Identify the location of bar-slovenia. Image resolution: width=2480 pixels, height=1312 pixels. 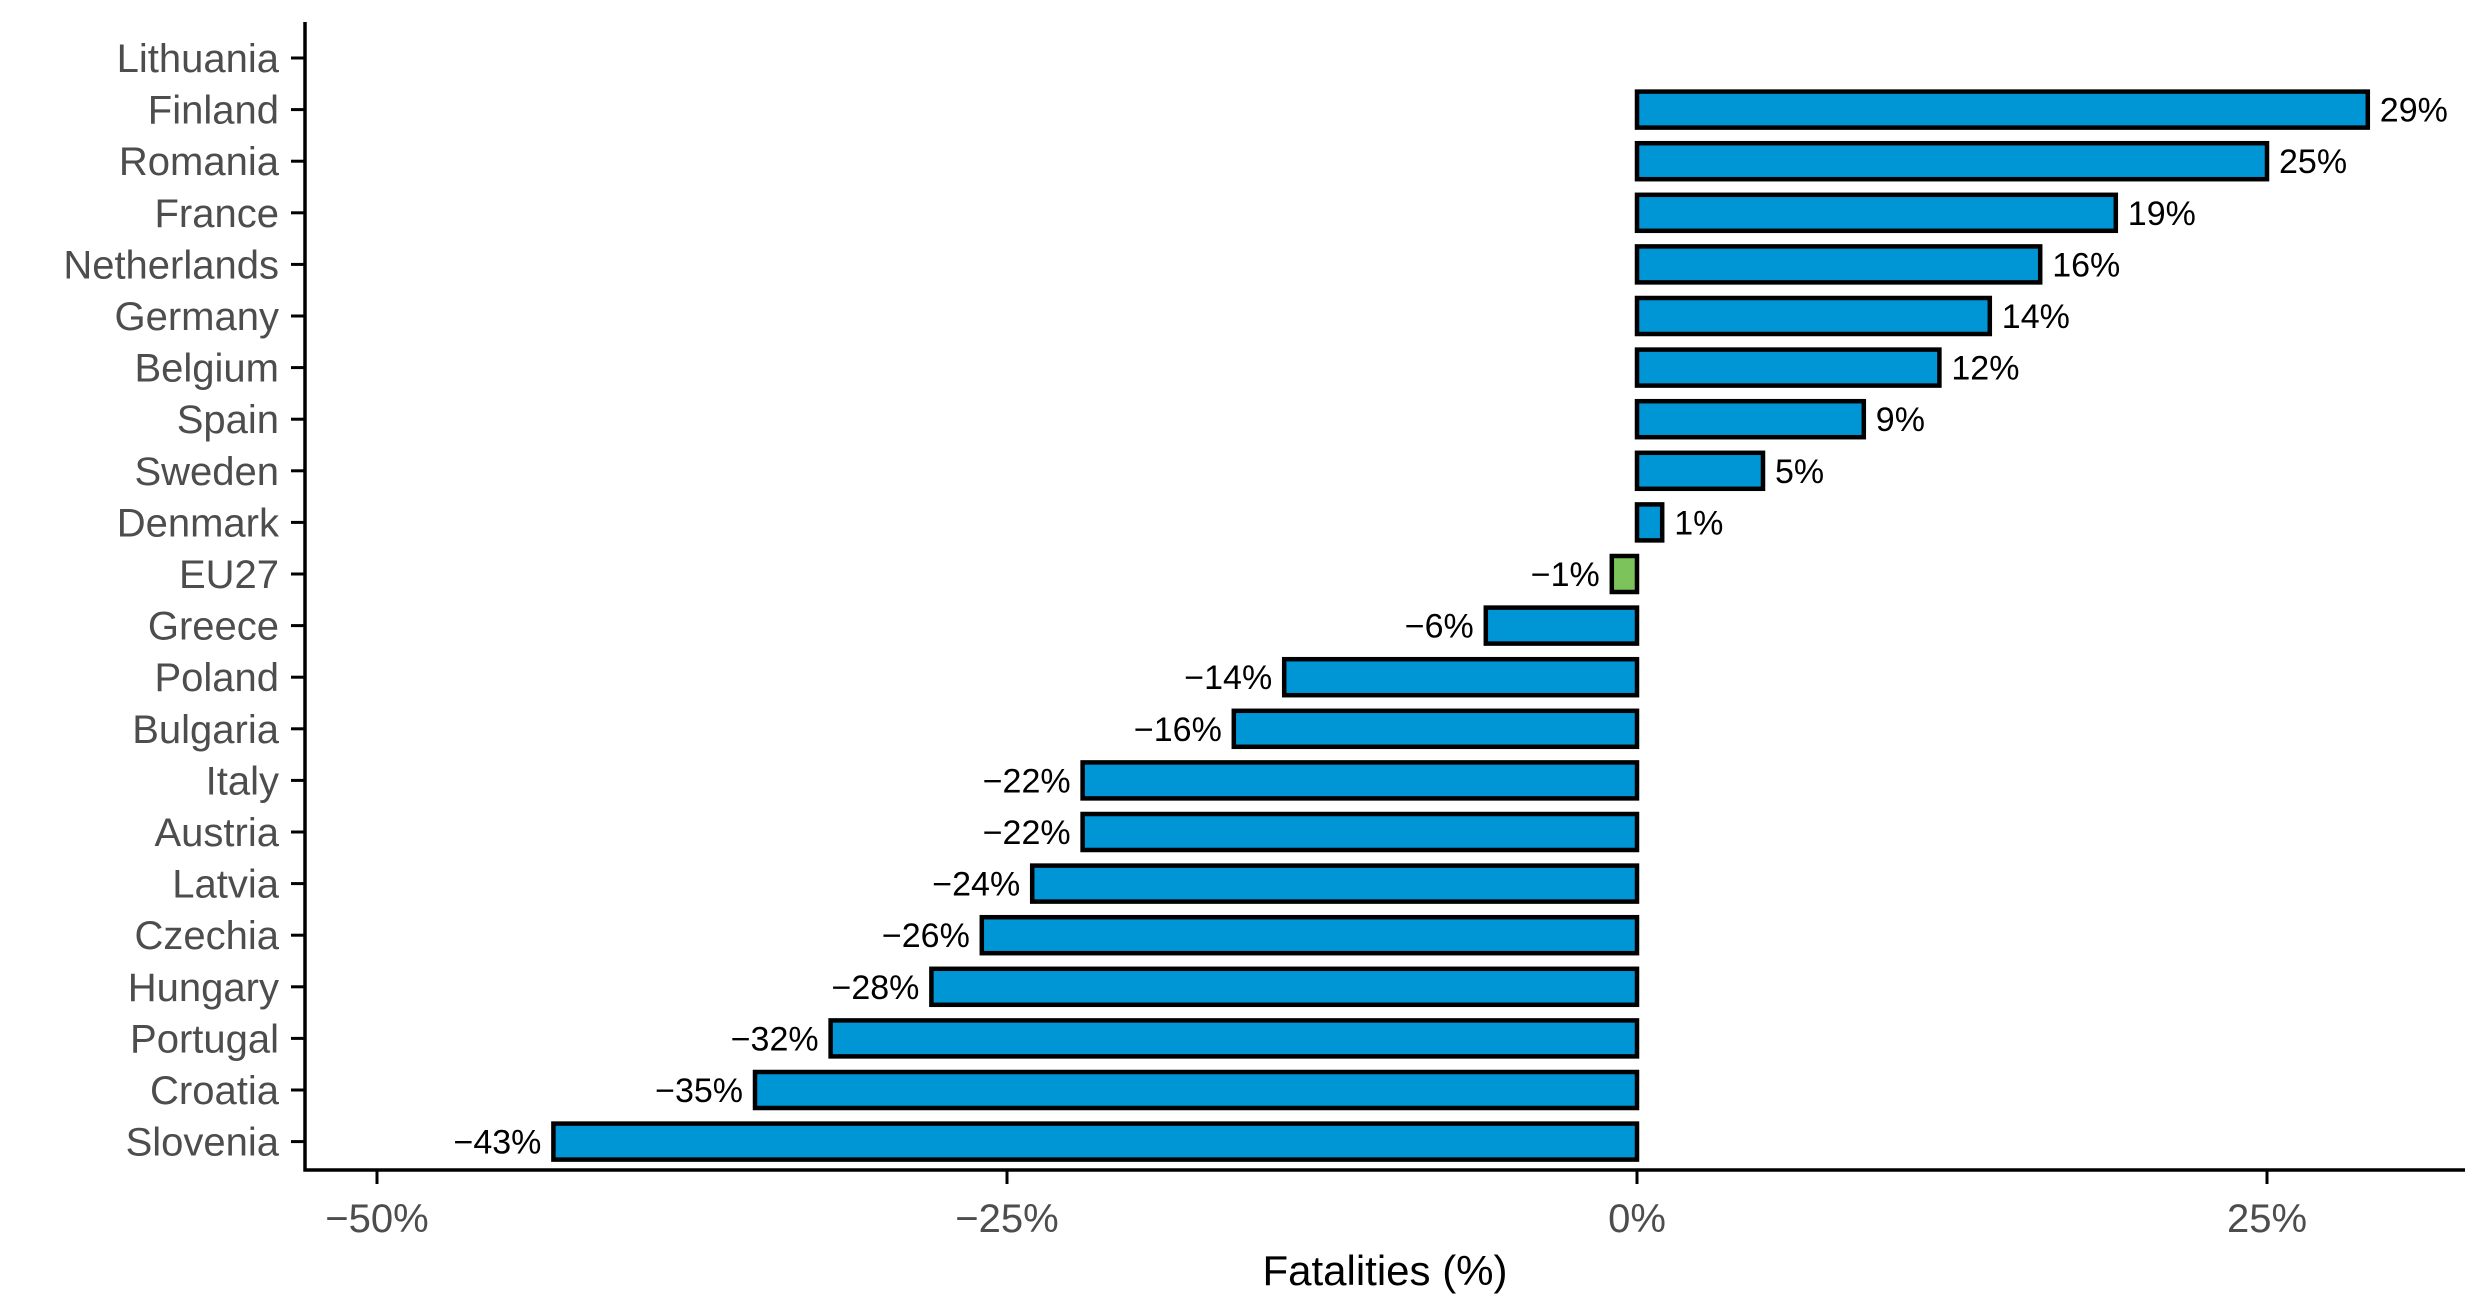
(1095, 1141).